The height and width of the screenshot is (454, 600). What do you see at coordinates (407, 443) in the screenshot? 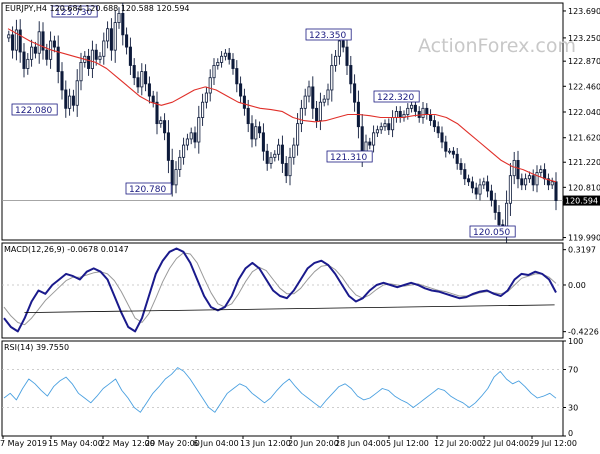
I see `x-tick-label: 5 Jul 12:00` at bounding box center [407, 443].